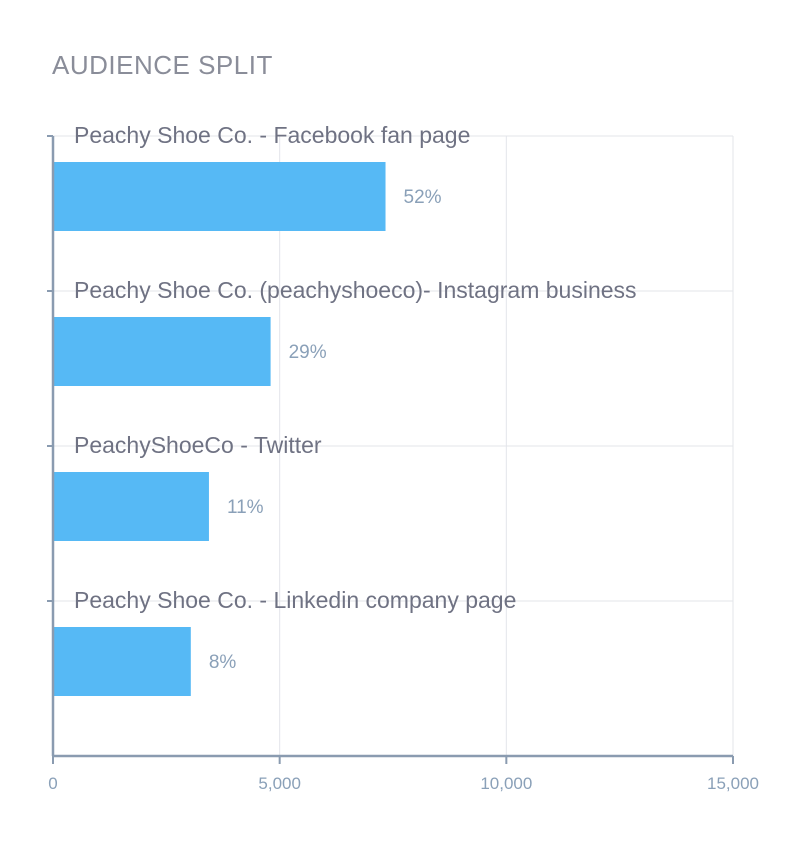  I want to click on category-label: Peachy Shoe Co. - Facebook fan page, so click(272, 135).